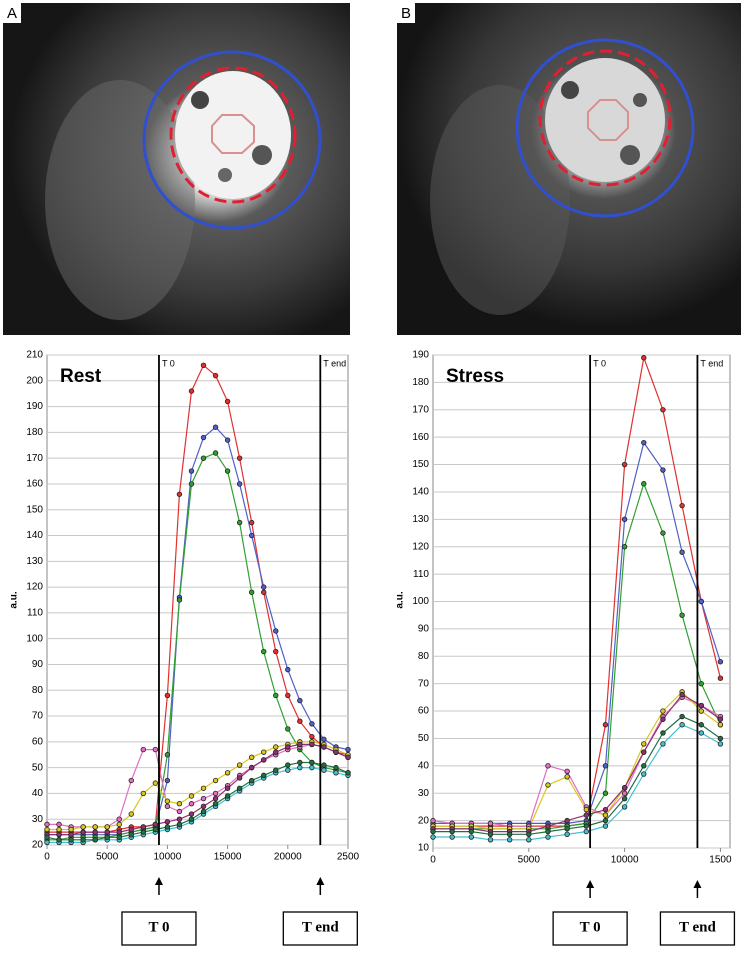 Image resolution: width=741 pixels, height=958 pixels. What do you see at coordinates (228, 857) in the screenshot?
I see `x-tick-label: 15000` at bounding box center [228, 857].